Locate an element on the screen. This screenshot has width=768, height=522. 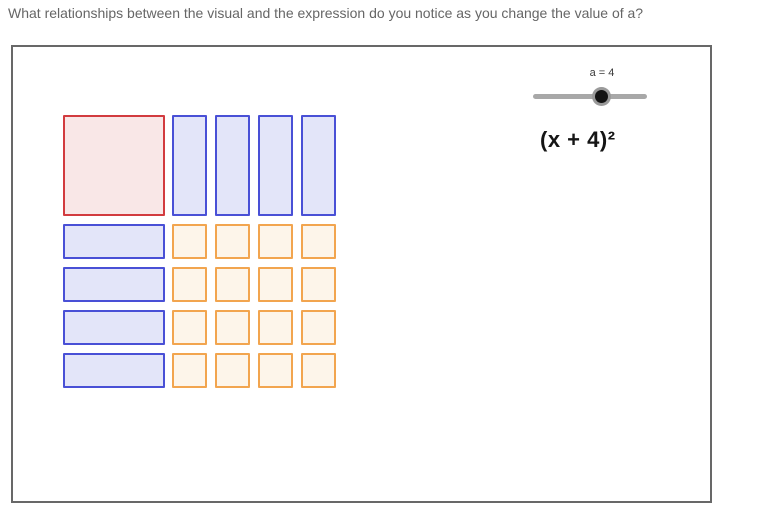
slider-knob is located at coordinates (601, 96).